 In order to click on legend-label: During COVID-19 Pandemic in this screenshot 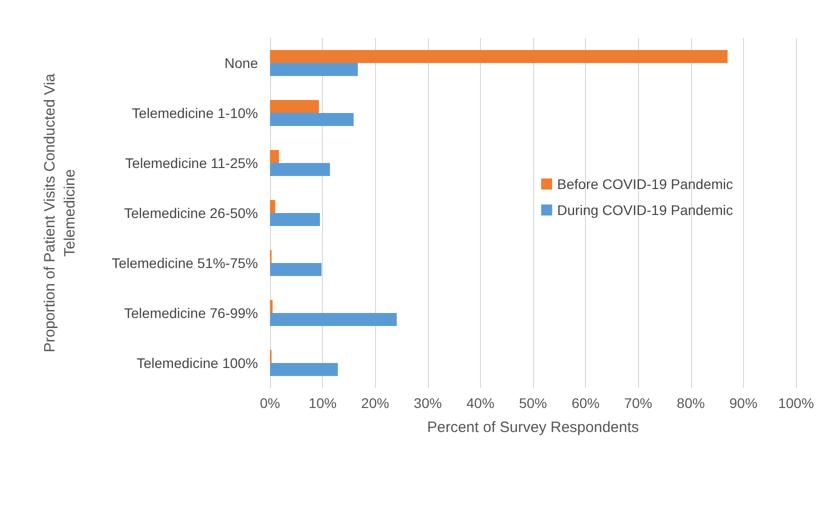, I will do `click(645, 210)`.